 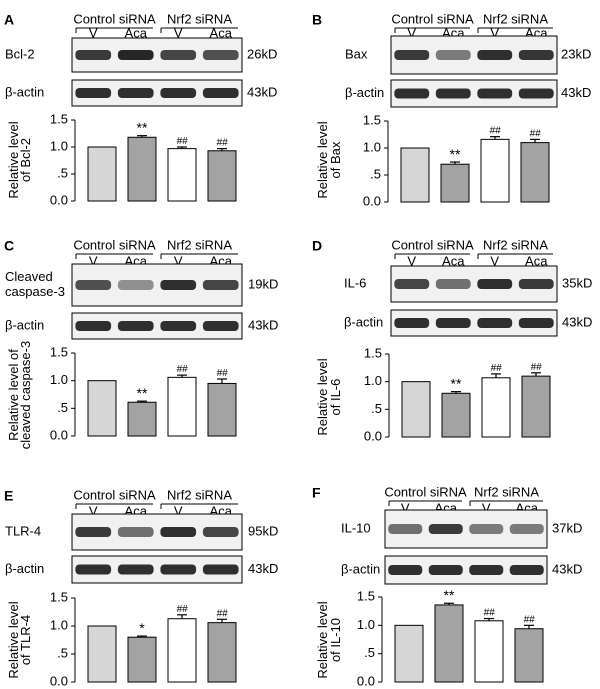 What do you see at coordinates (263, 283) in the screenshot?
I see `molecular-weight: 19kD` at bounding box center [263, 283].